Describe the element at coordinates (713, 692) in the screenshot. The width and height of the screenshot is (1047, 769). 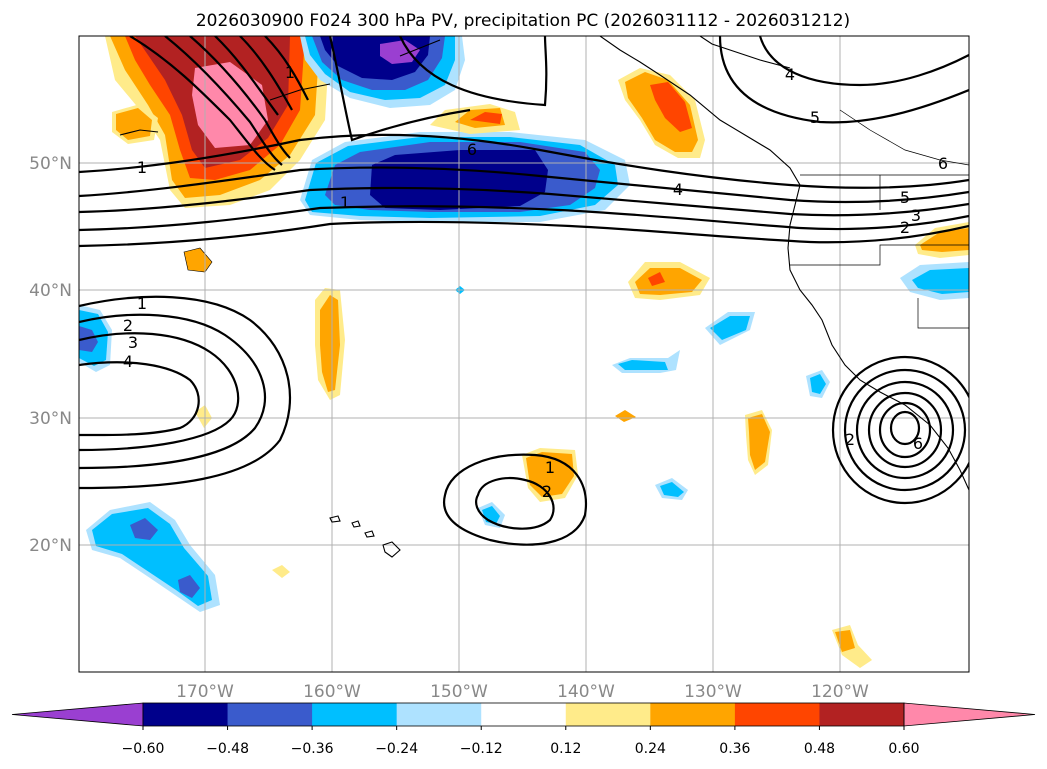
I see `lon-label: 130°W` at that location.